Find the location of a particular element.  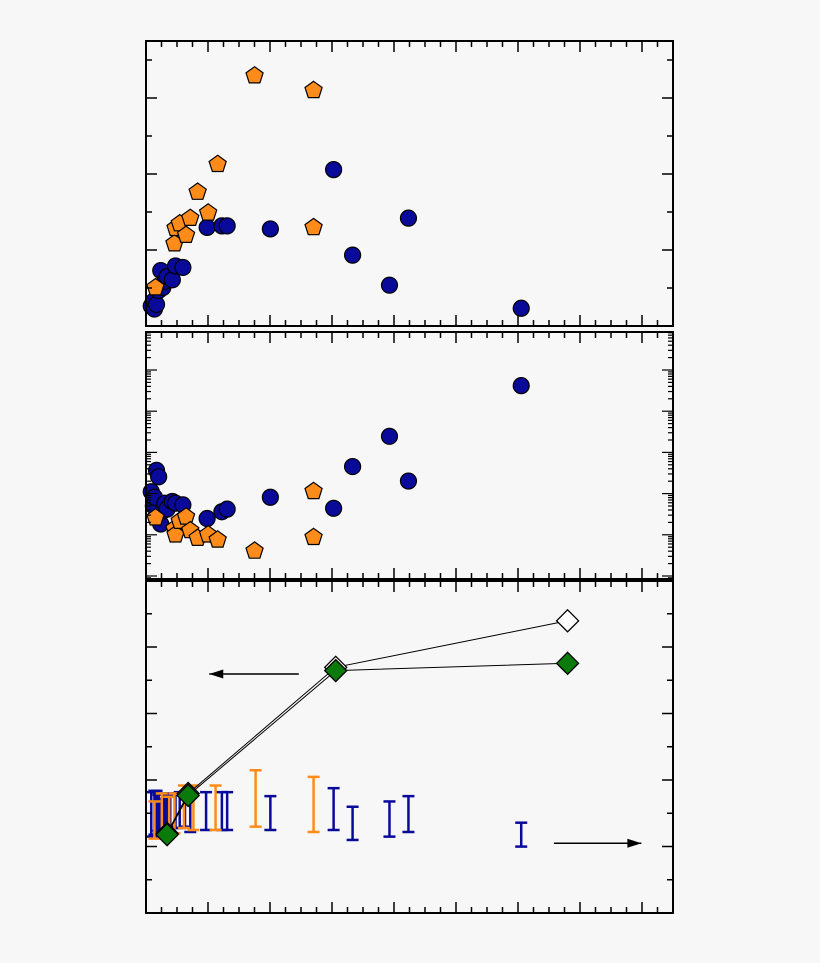

filled-series-line is located at coordinates (367, 748).